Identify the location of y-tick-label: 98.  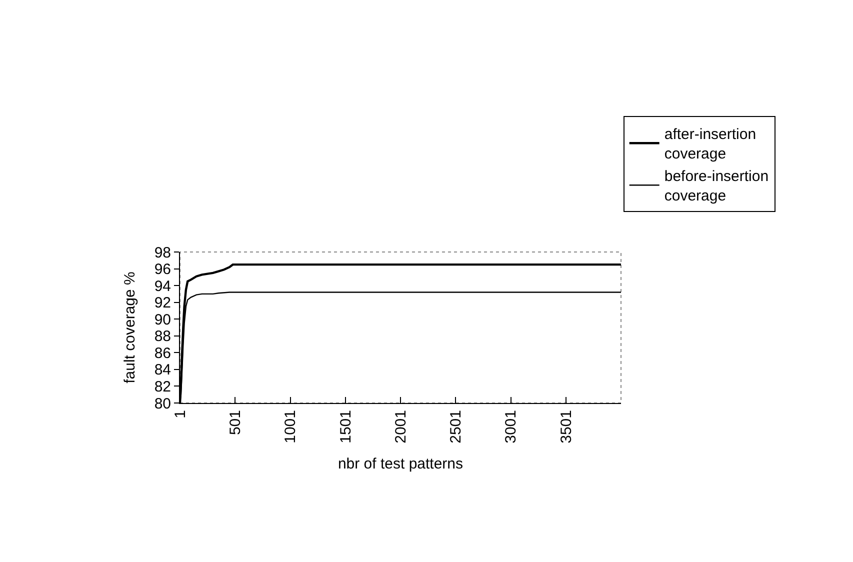
(162, 253).